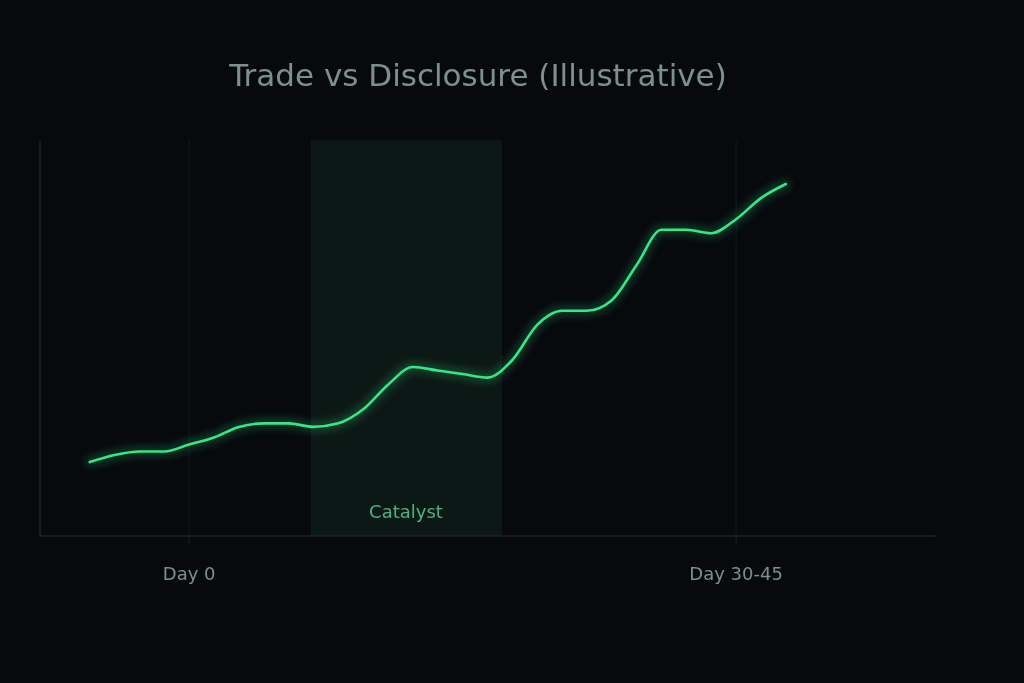 The width and height of the screenshot is (1024, 683). Describe the element at coordinates (736, 573) in the screenshot. I see `x-tick-label: Day 30-45` at that location.